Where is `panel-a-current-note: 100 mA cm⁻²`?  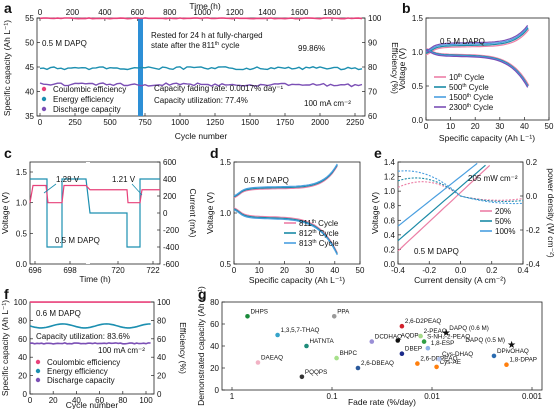 panel-a-current-note: 100 mA cm⁻² is located at coordinates (327, 103).